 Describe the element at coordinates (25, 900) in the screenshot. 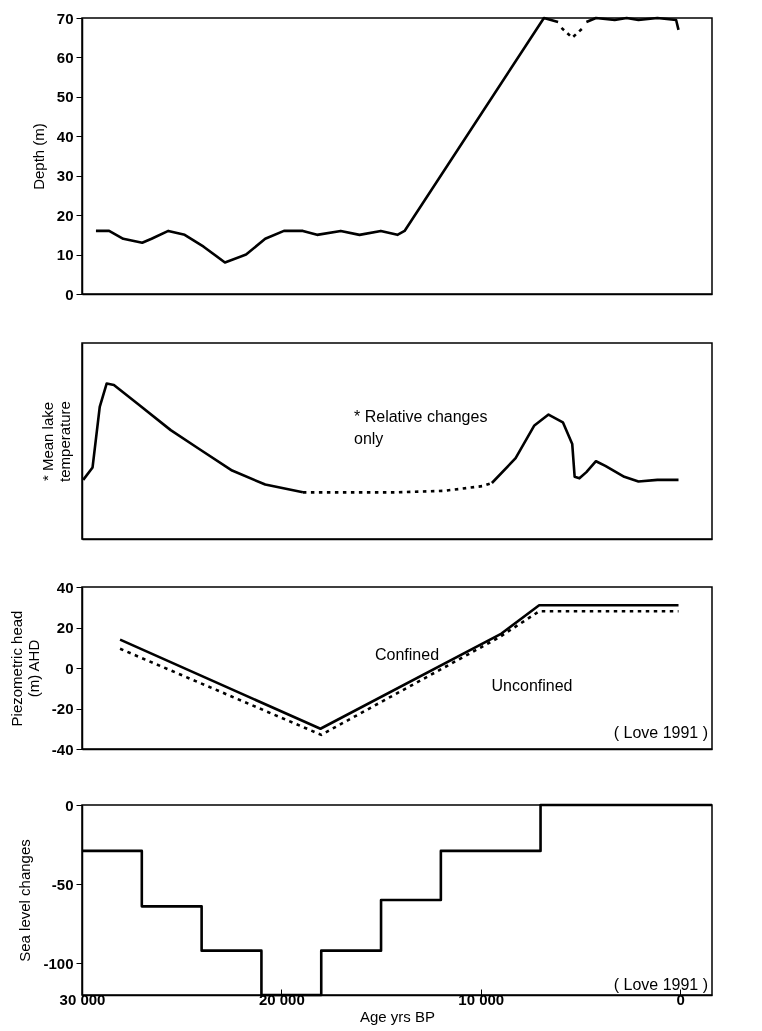

I see `y-axis-title: Sea level changes` at that location.